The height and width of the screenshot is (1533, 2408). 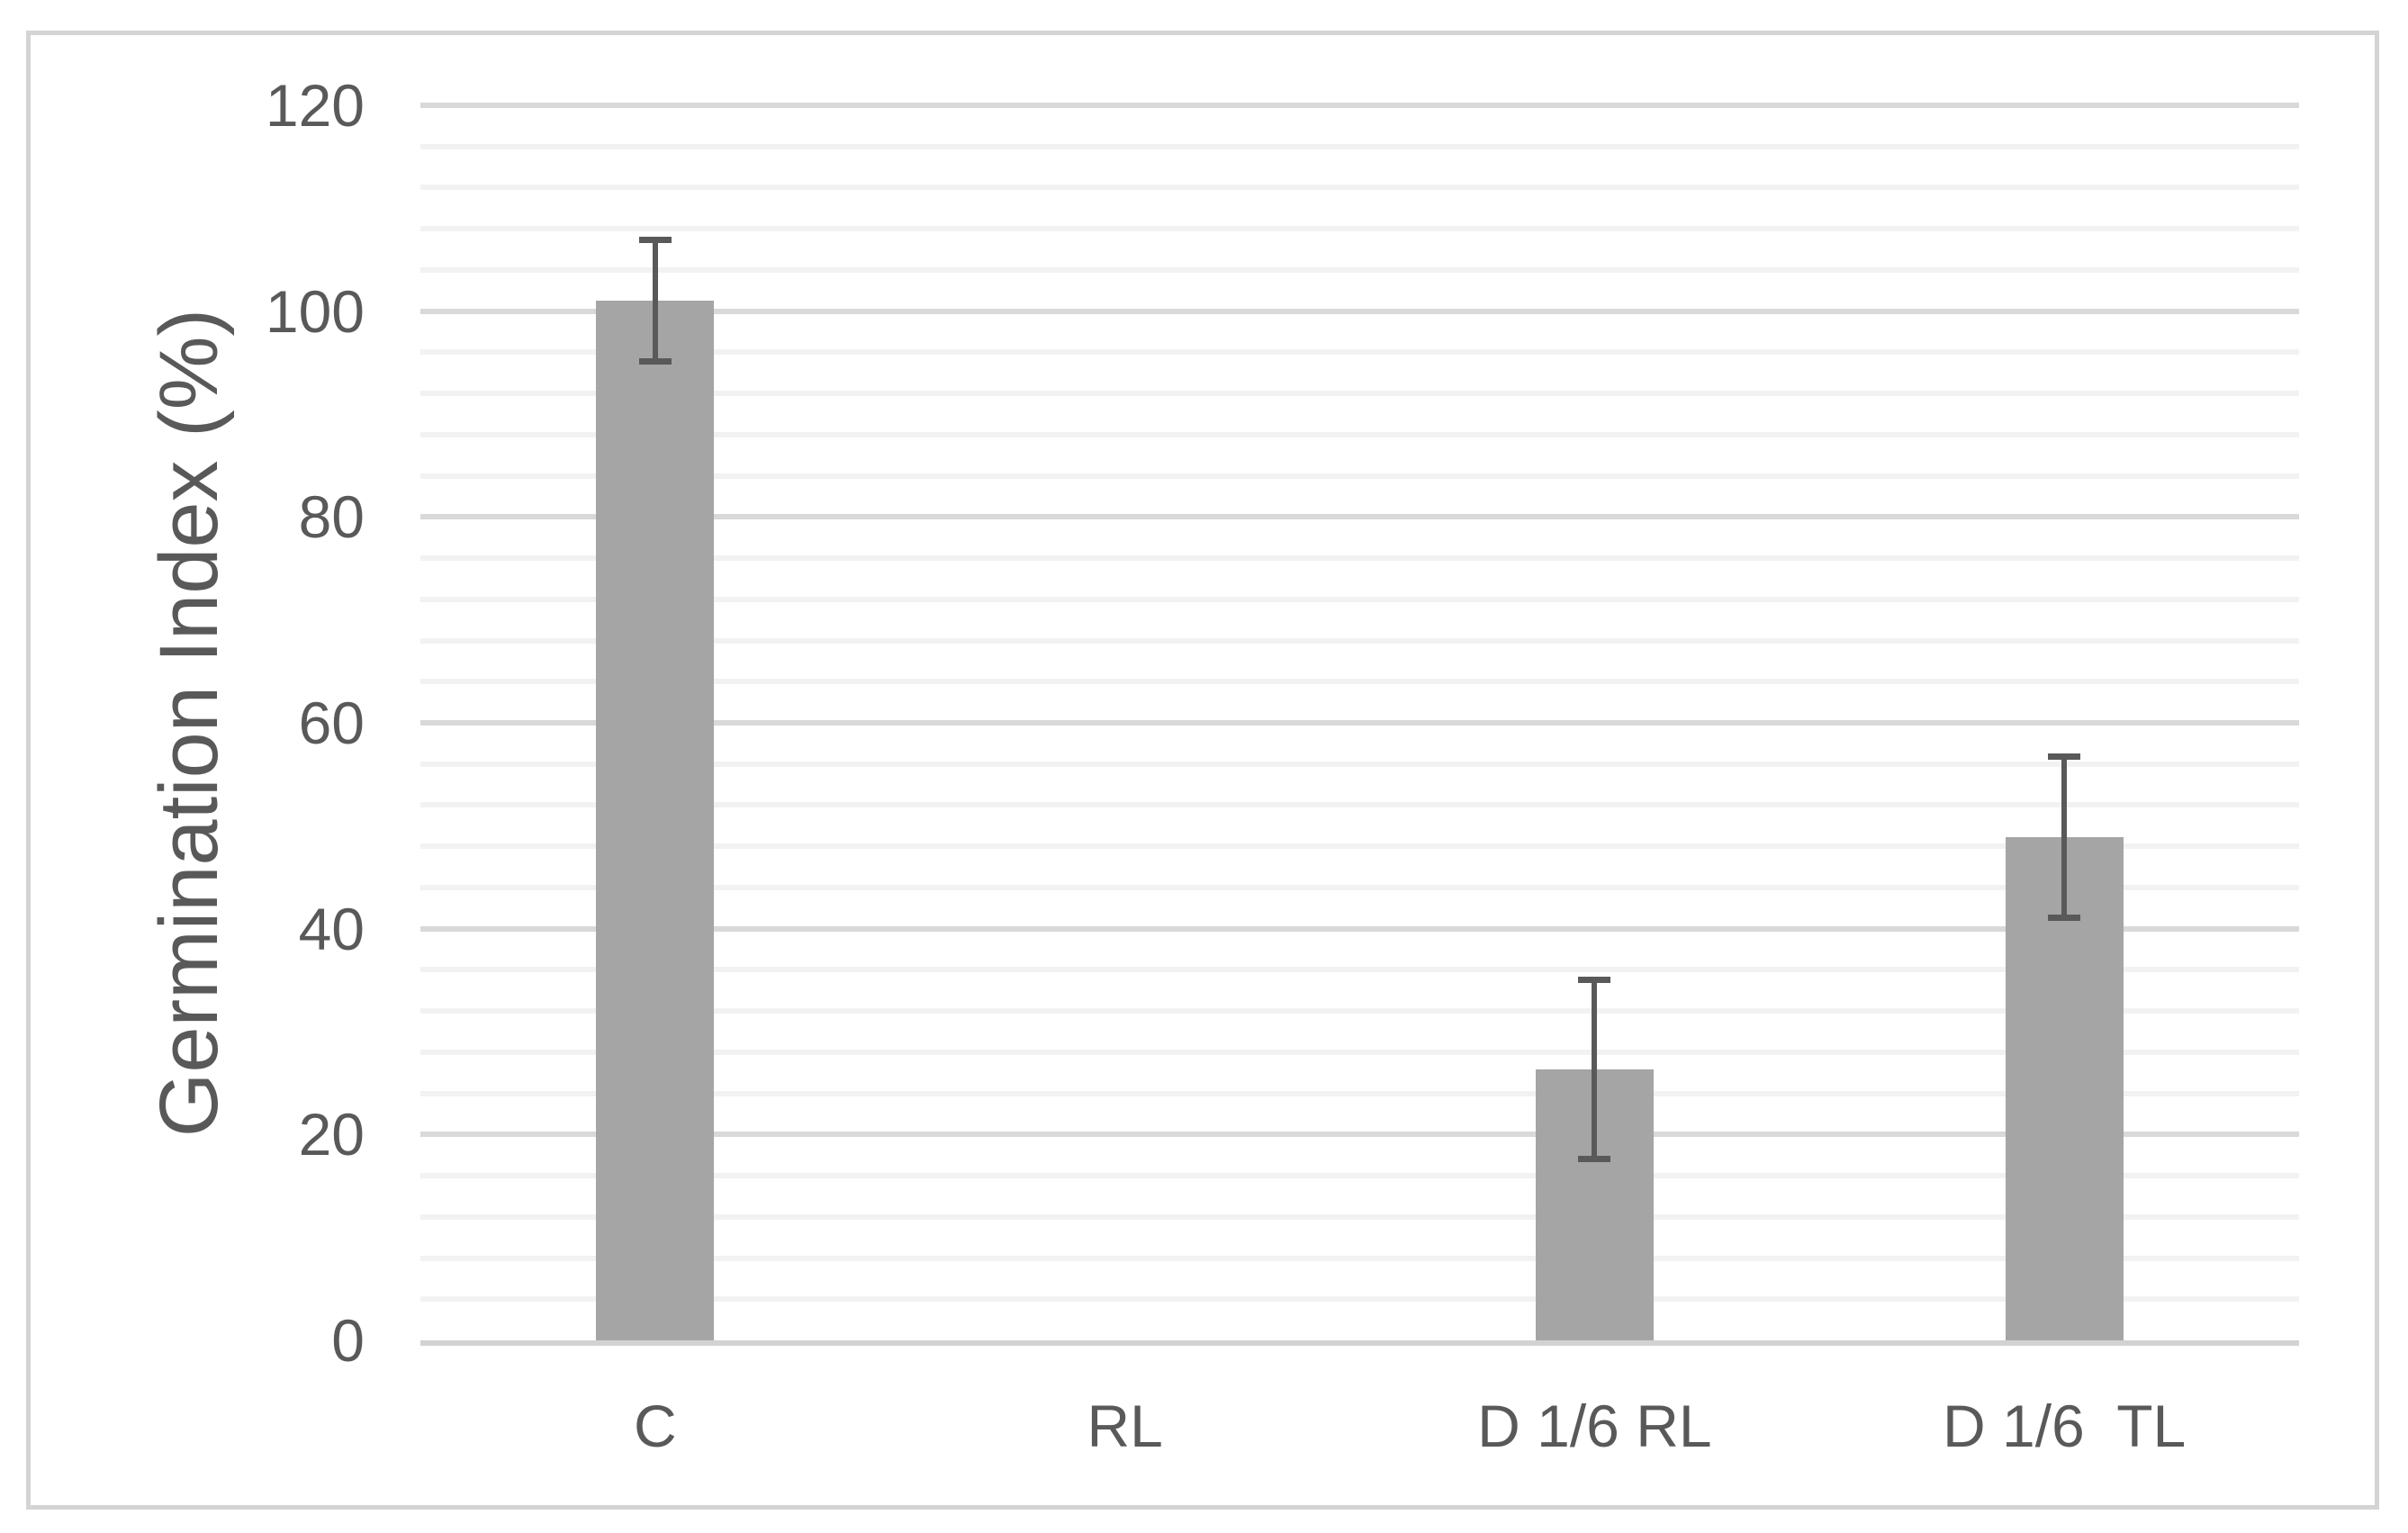 What do you see at coordinates (348, 1340) in the screenshot?
I see `y-tick-label: 0` at bounding box center [348, 1340].